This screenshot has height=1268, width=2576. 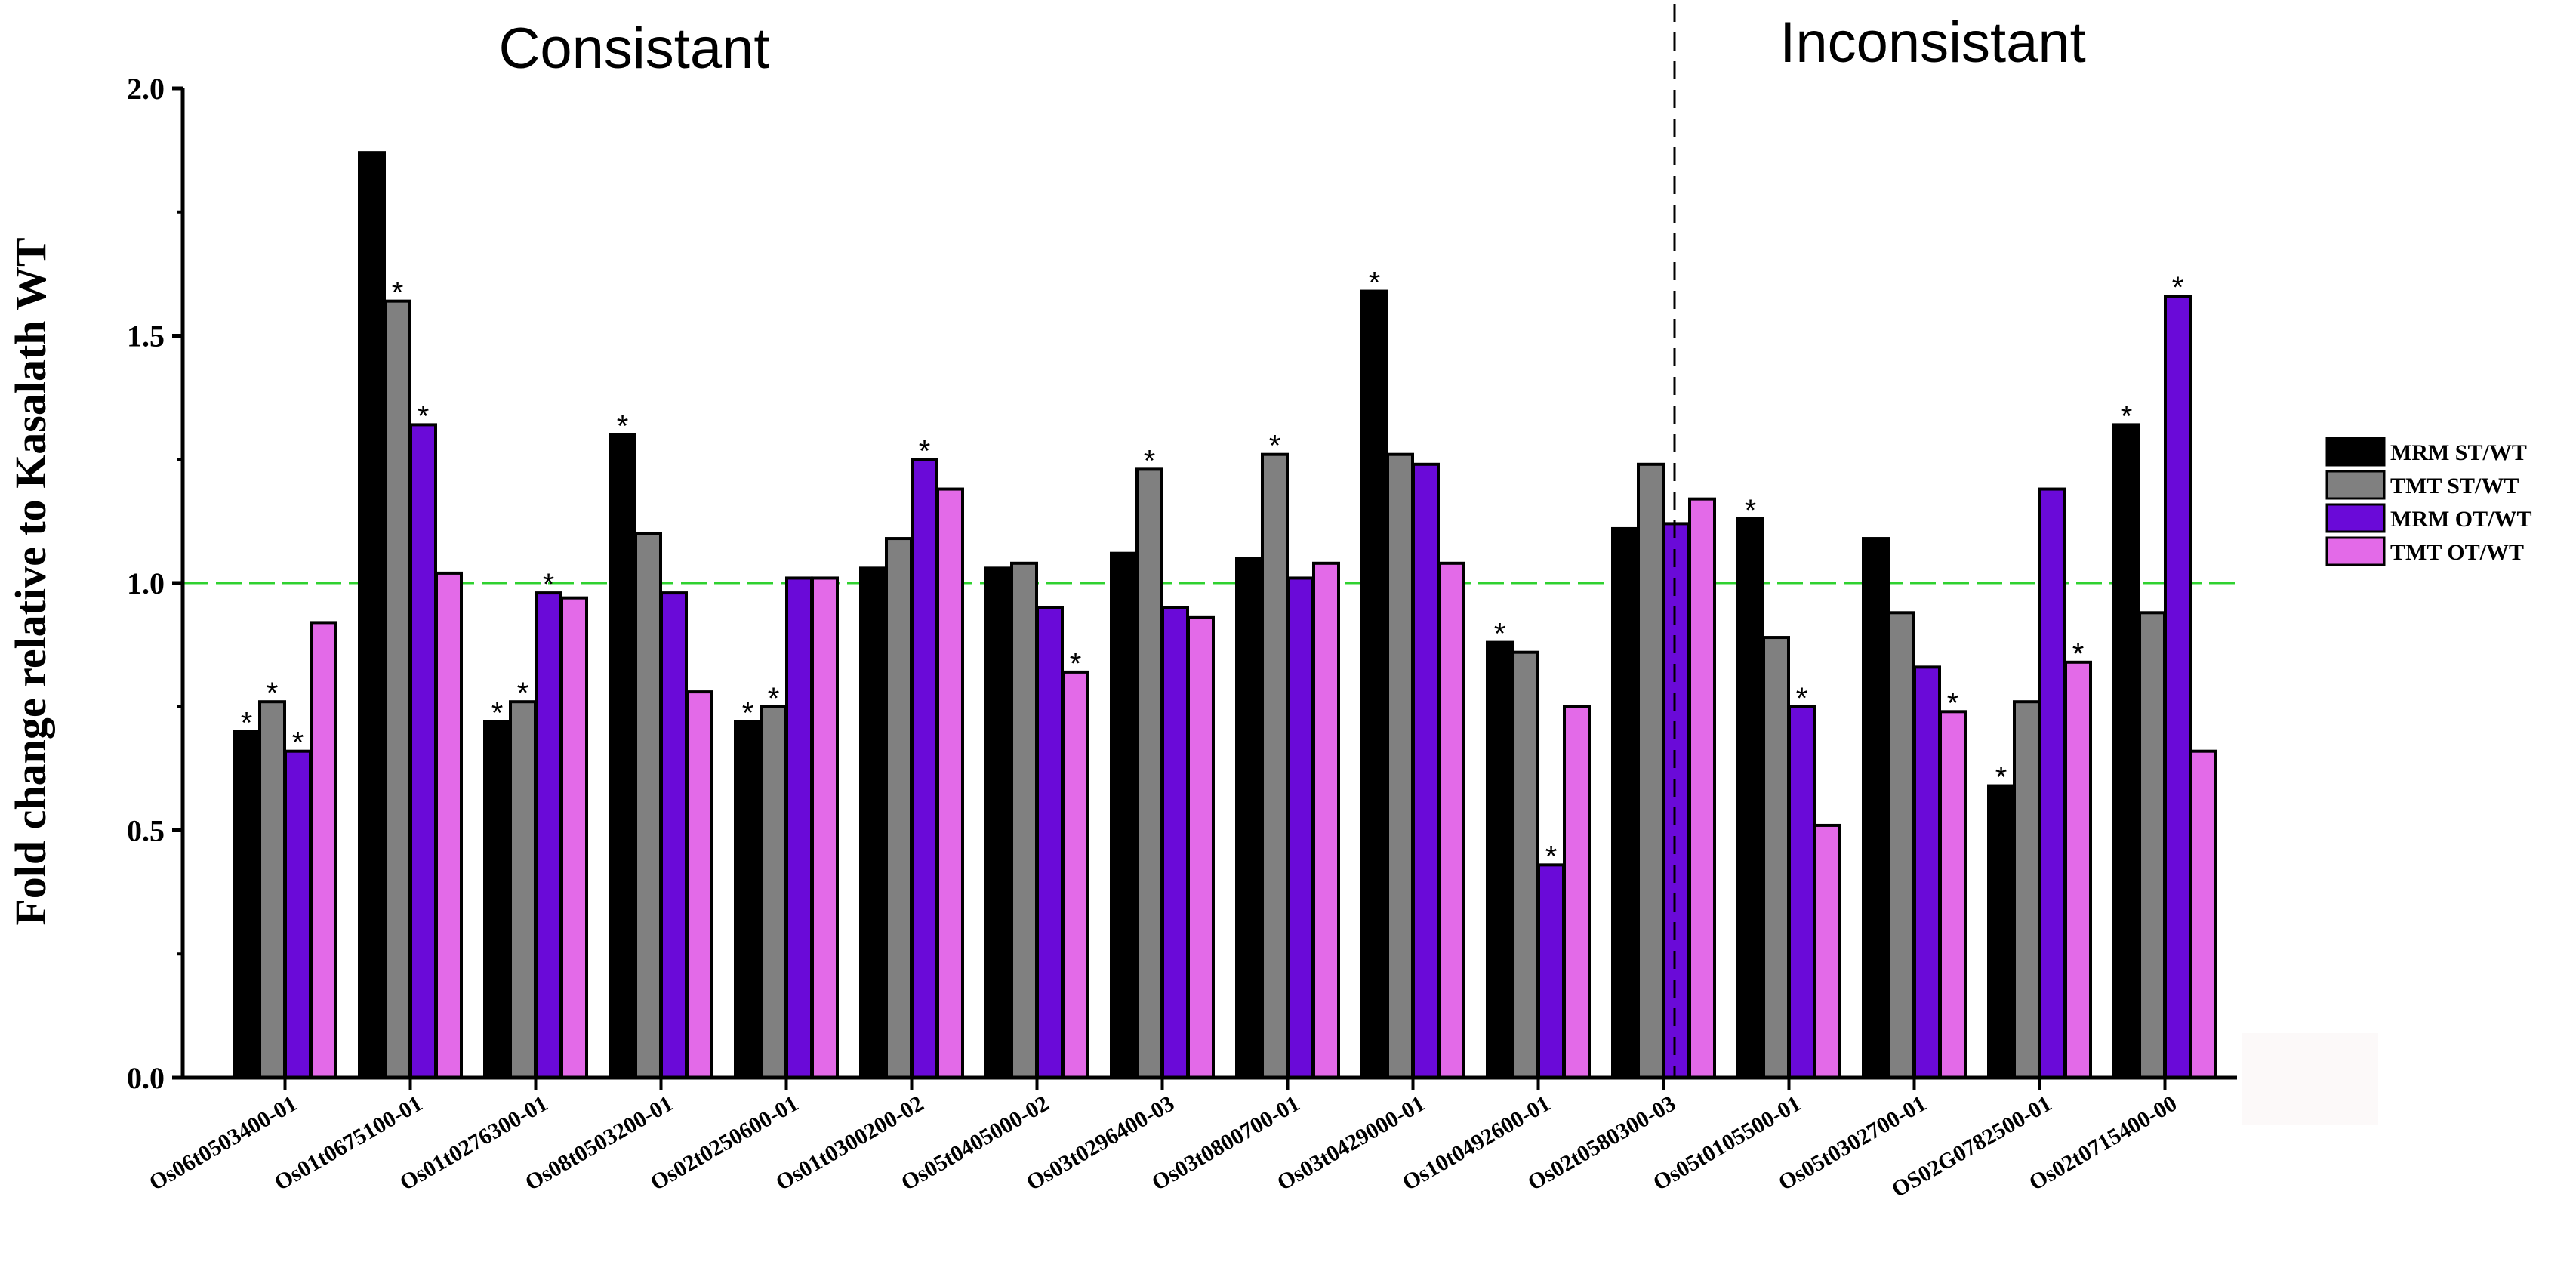 What do you see at coordinates (2454, 486) in the screenshot?
I see `legend-label: TMT ST/WT` at bounding box center [2454, 486].